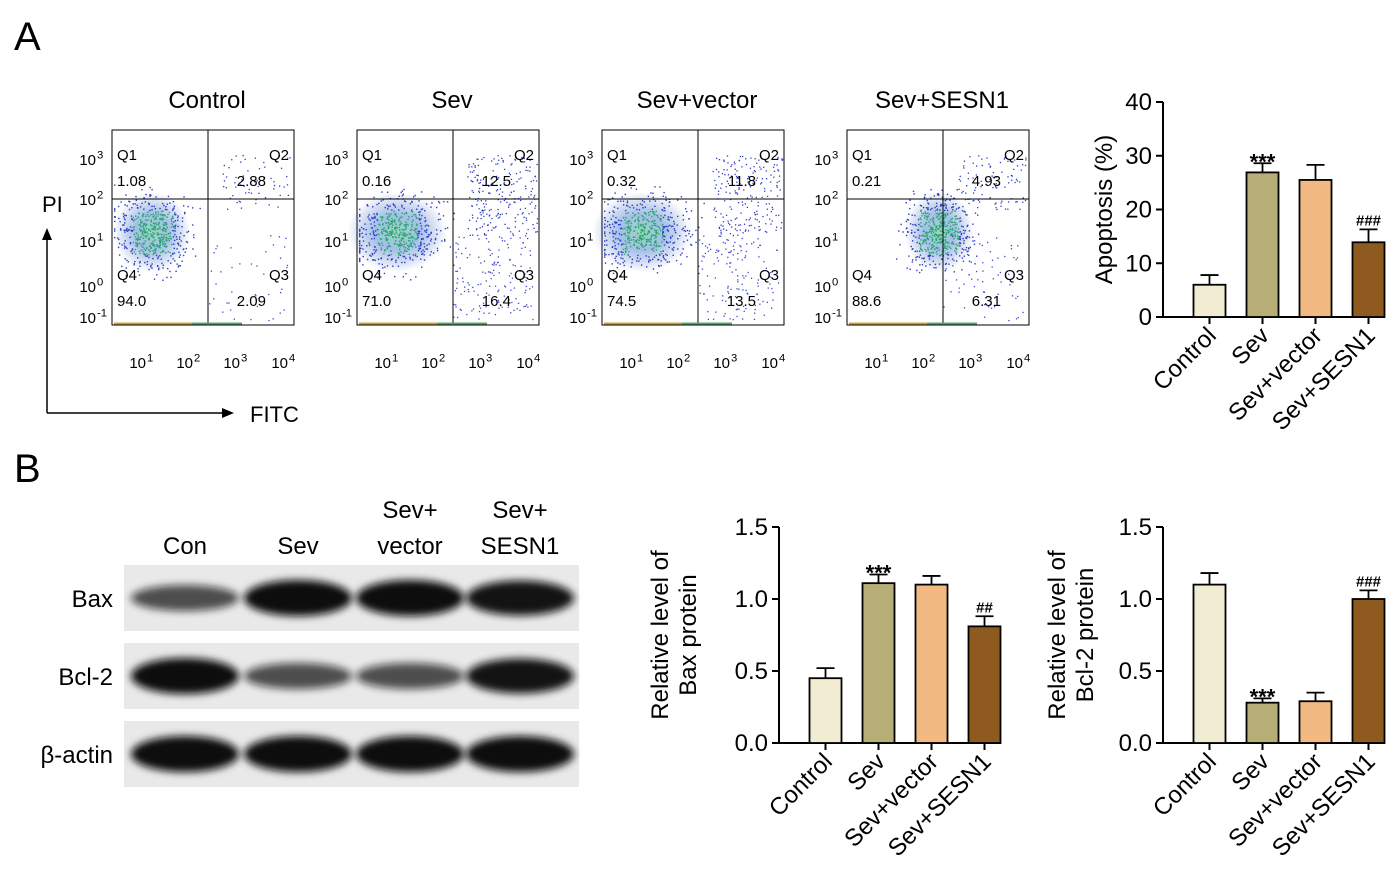  What do you see at coordinates (986, 301) in the screenshot?
I see `q3-value: 6.31` at bounding box center [986, 301].